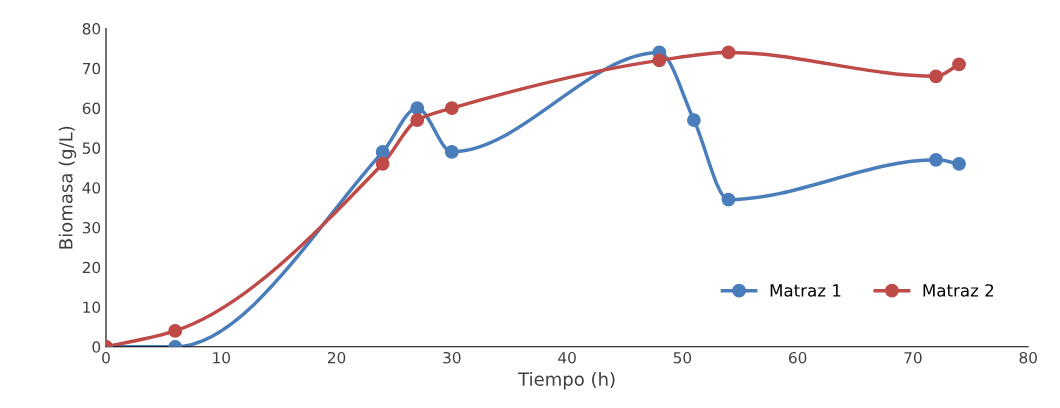 Image resolution: width=1060 pixels, height=408 pixels. I want to click on y-tick-label: 40, so click(91, 188).